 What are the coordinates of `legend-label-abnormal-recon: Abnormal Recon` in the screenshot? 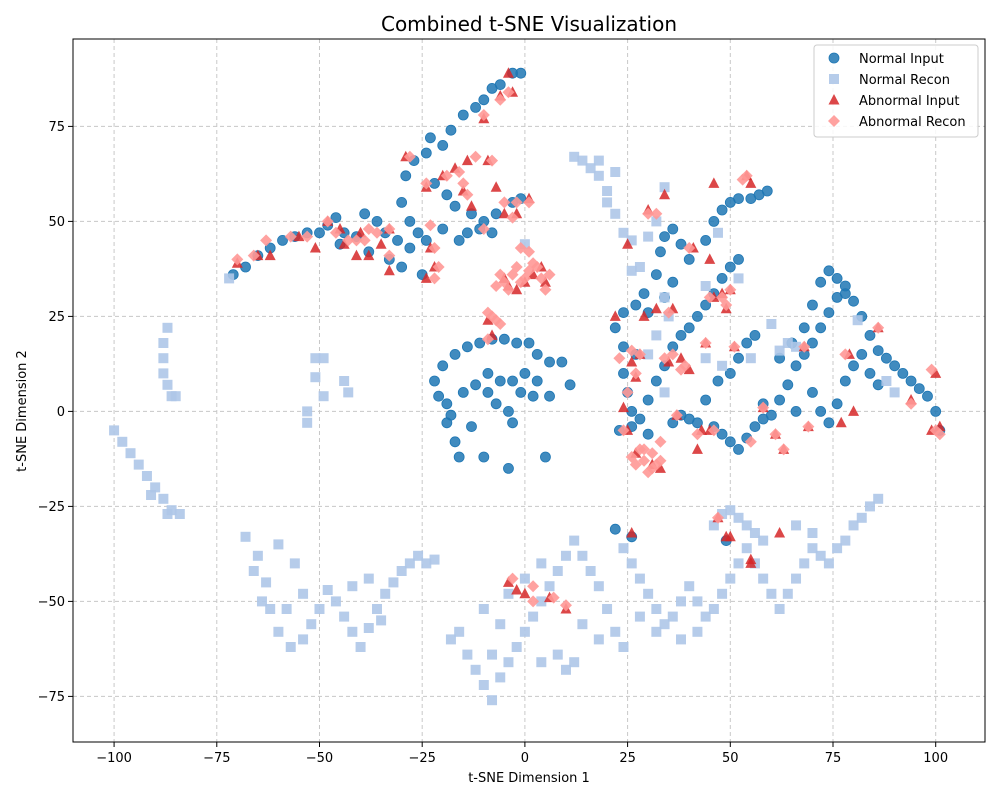 It's located at (912, 122).